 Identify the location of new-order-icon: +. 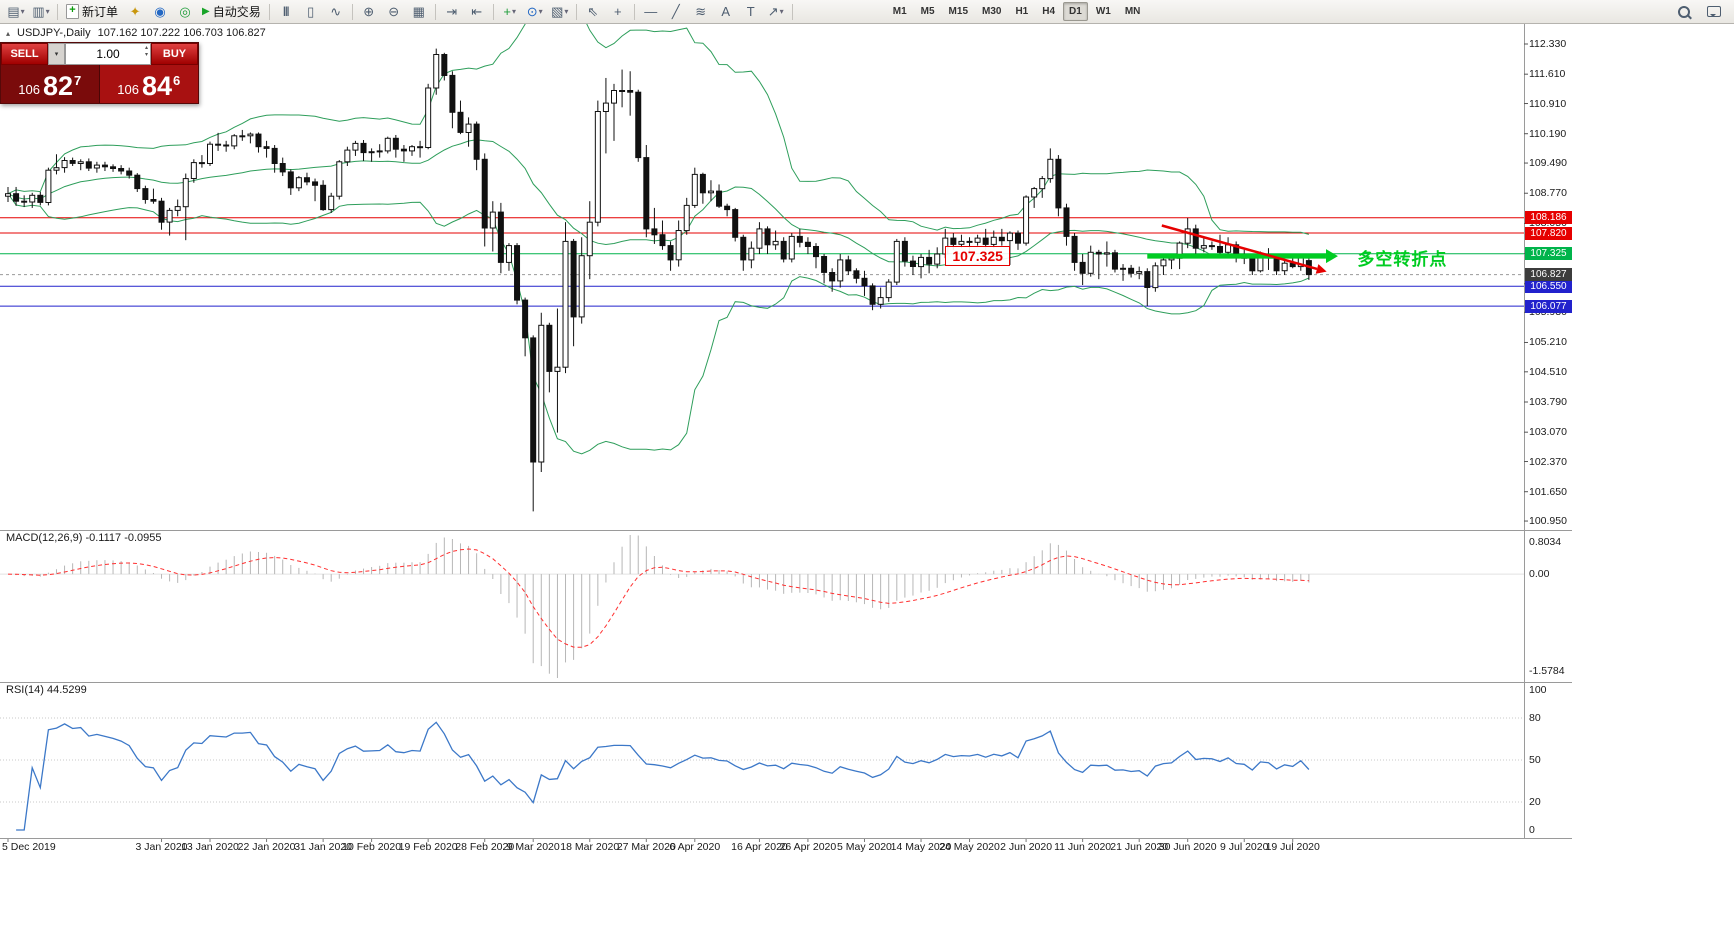
(72, 11).